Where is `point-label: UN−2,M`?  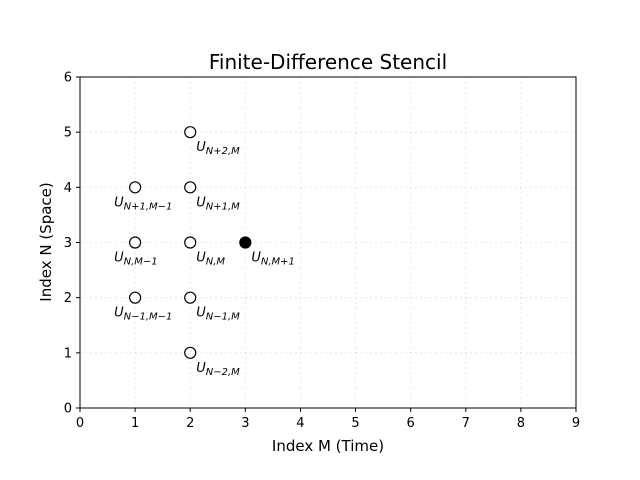 point-label: UN−2,M is located at coordinates (218, 369).